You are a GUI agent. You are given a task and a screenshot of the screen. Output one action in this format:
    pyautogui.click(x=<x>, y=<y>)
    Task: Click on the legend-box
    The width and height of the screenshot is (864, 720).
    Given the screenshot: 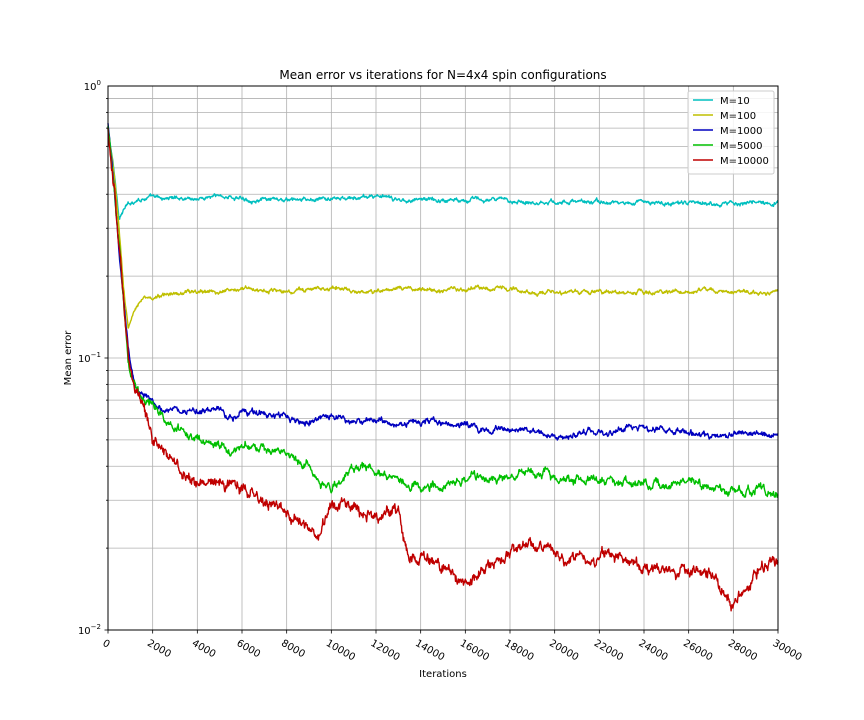 What is the action you would take?
    pyautogui.click(x=731, y=132)
    